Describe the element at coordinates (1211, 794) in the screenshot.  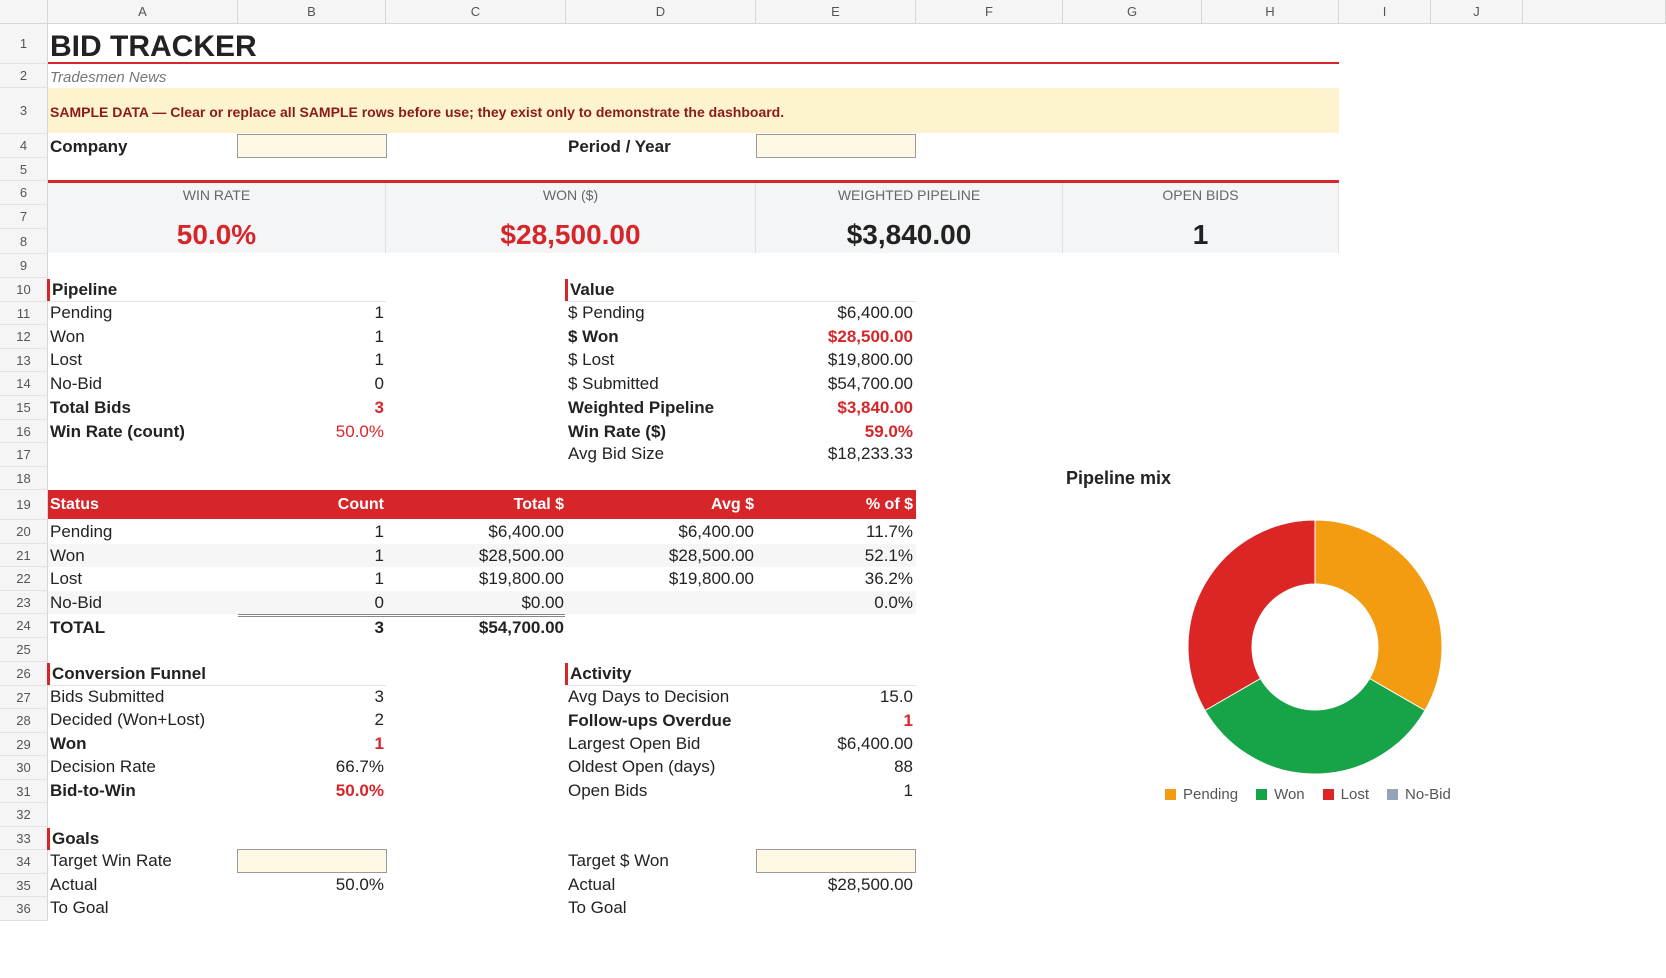
I see `legend-label: Pending` at that location.